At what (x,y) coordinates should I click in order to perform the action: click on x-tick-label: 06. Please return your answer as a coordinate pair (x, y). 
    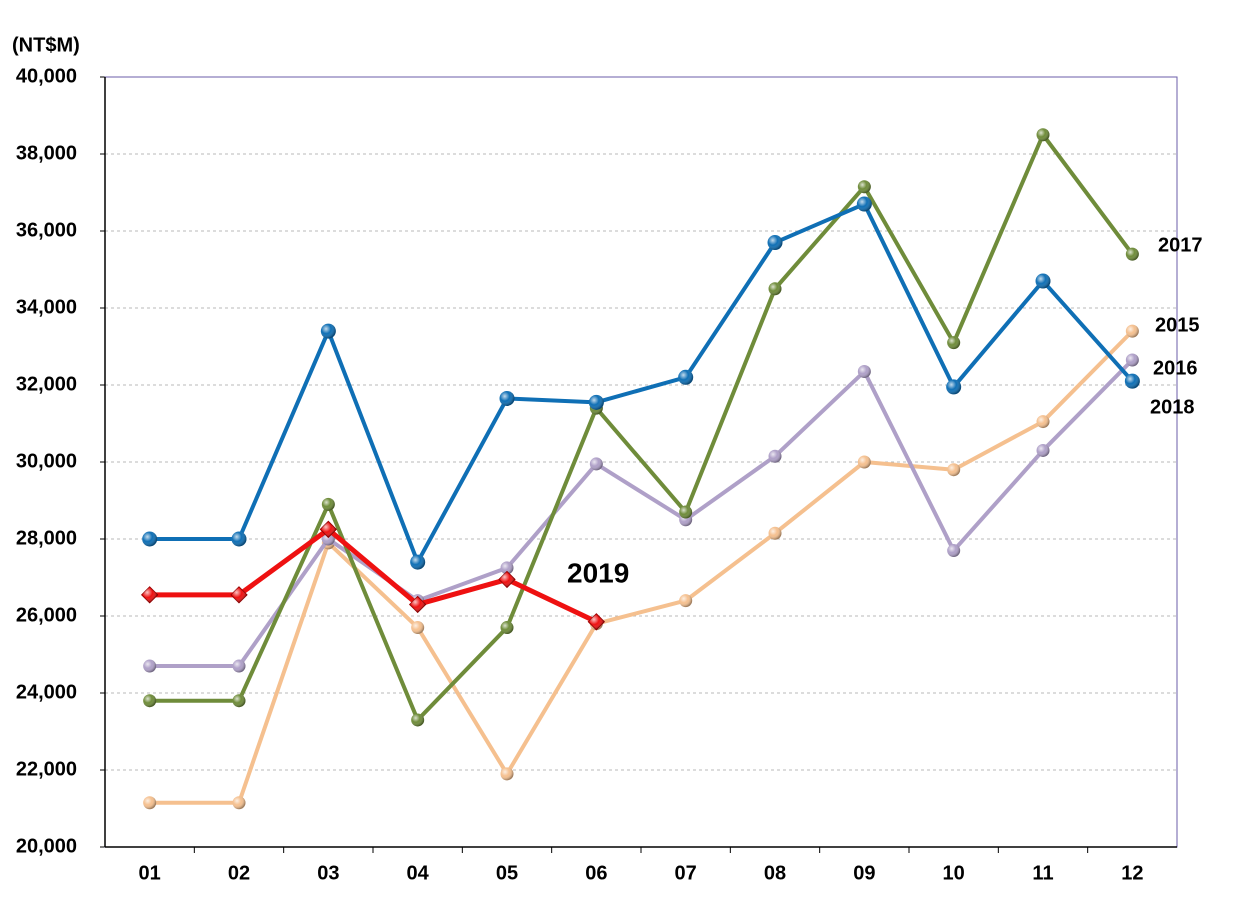
    Looking at the image, I should click on (596, 873).